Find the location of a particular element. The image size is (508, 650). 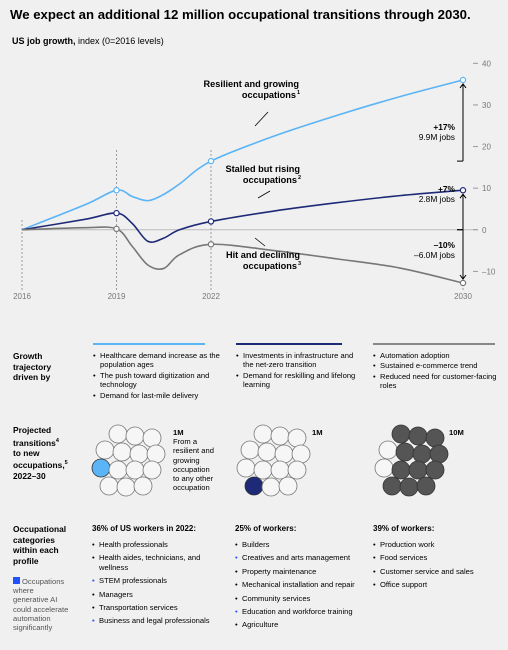

x-axis: 2016 2019 2022 2030 is located at coordinates (242, 296).